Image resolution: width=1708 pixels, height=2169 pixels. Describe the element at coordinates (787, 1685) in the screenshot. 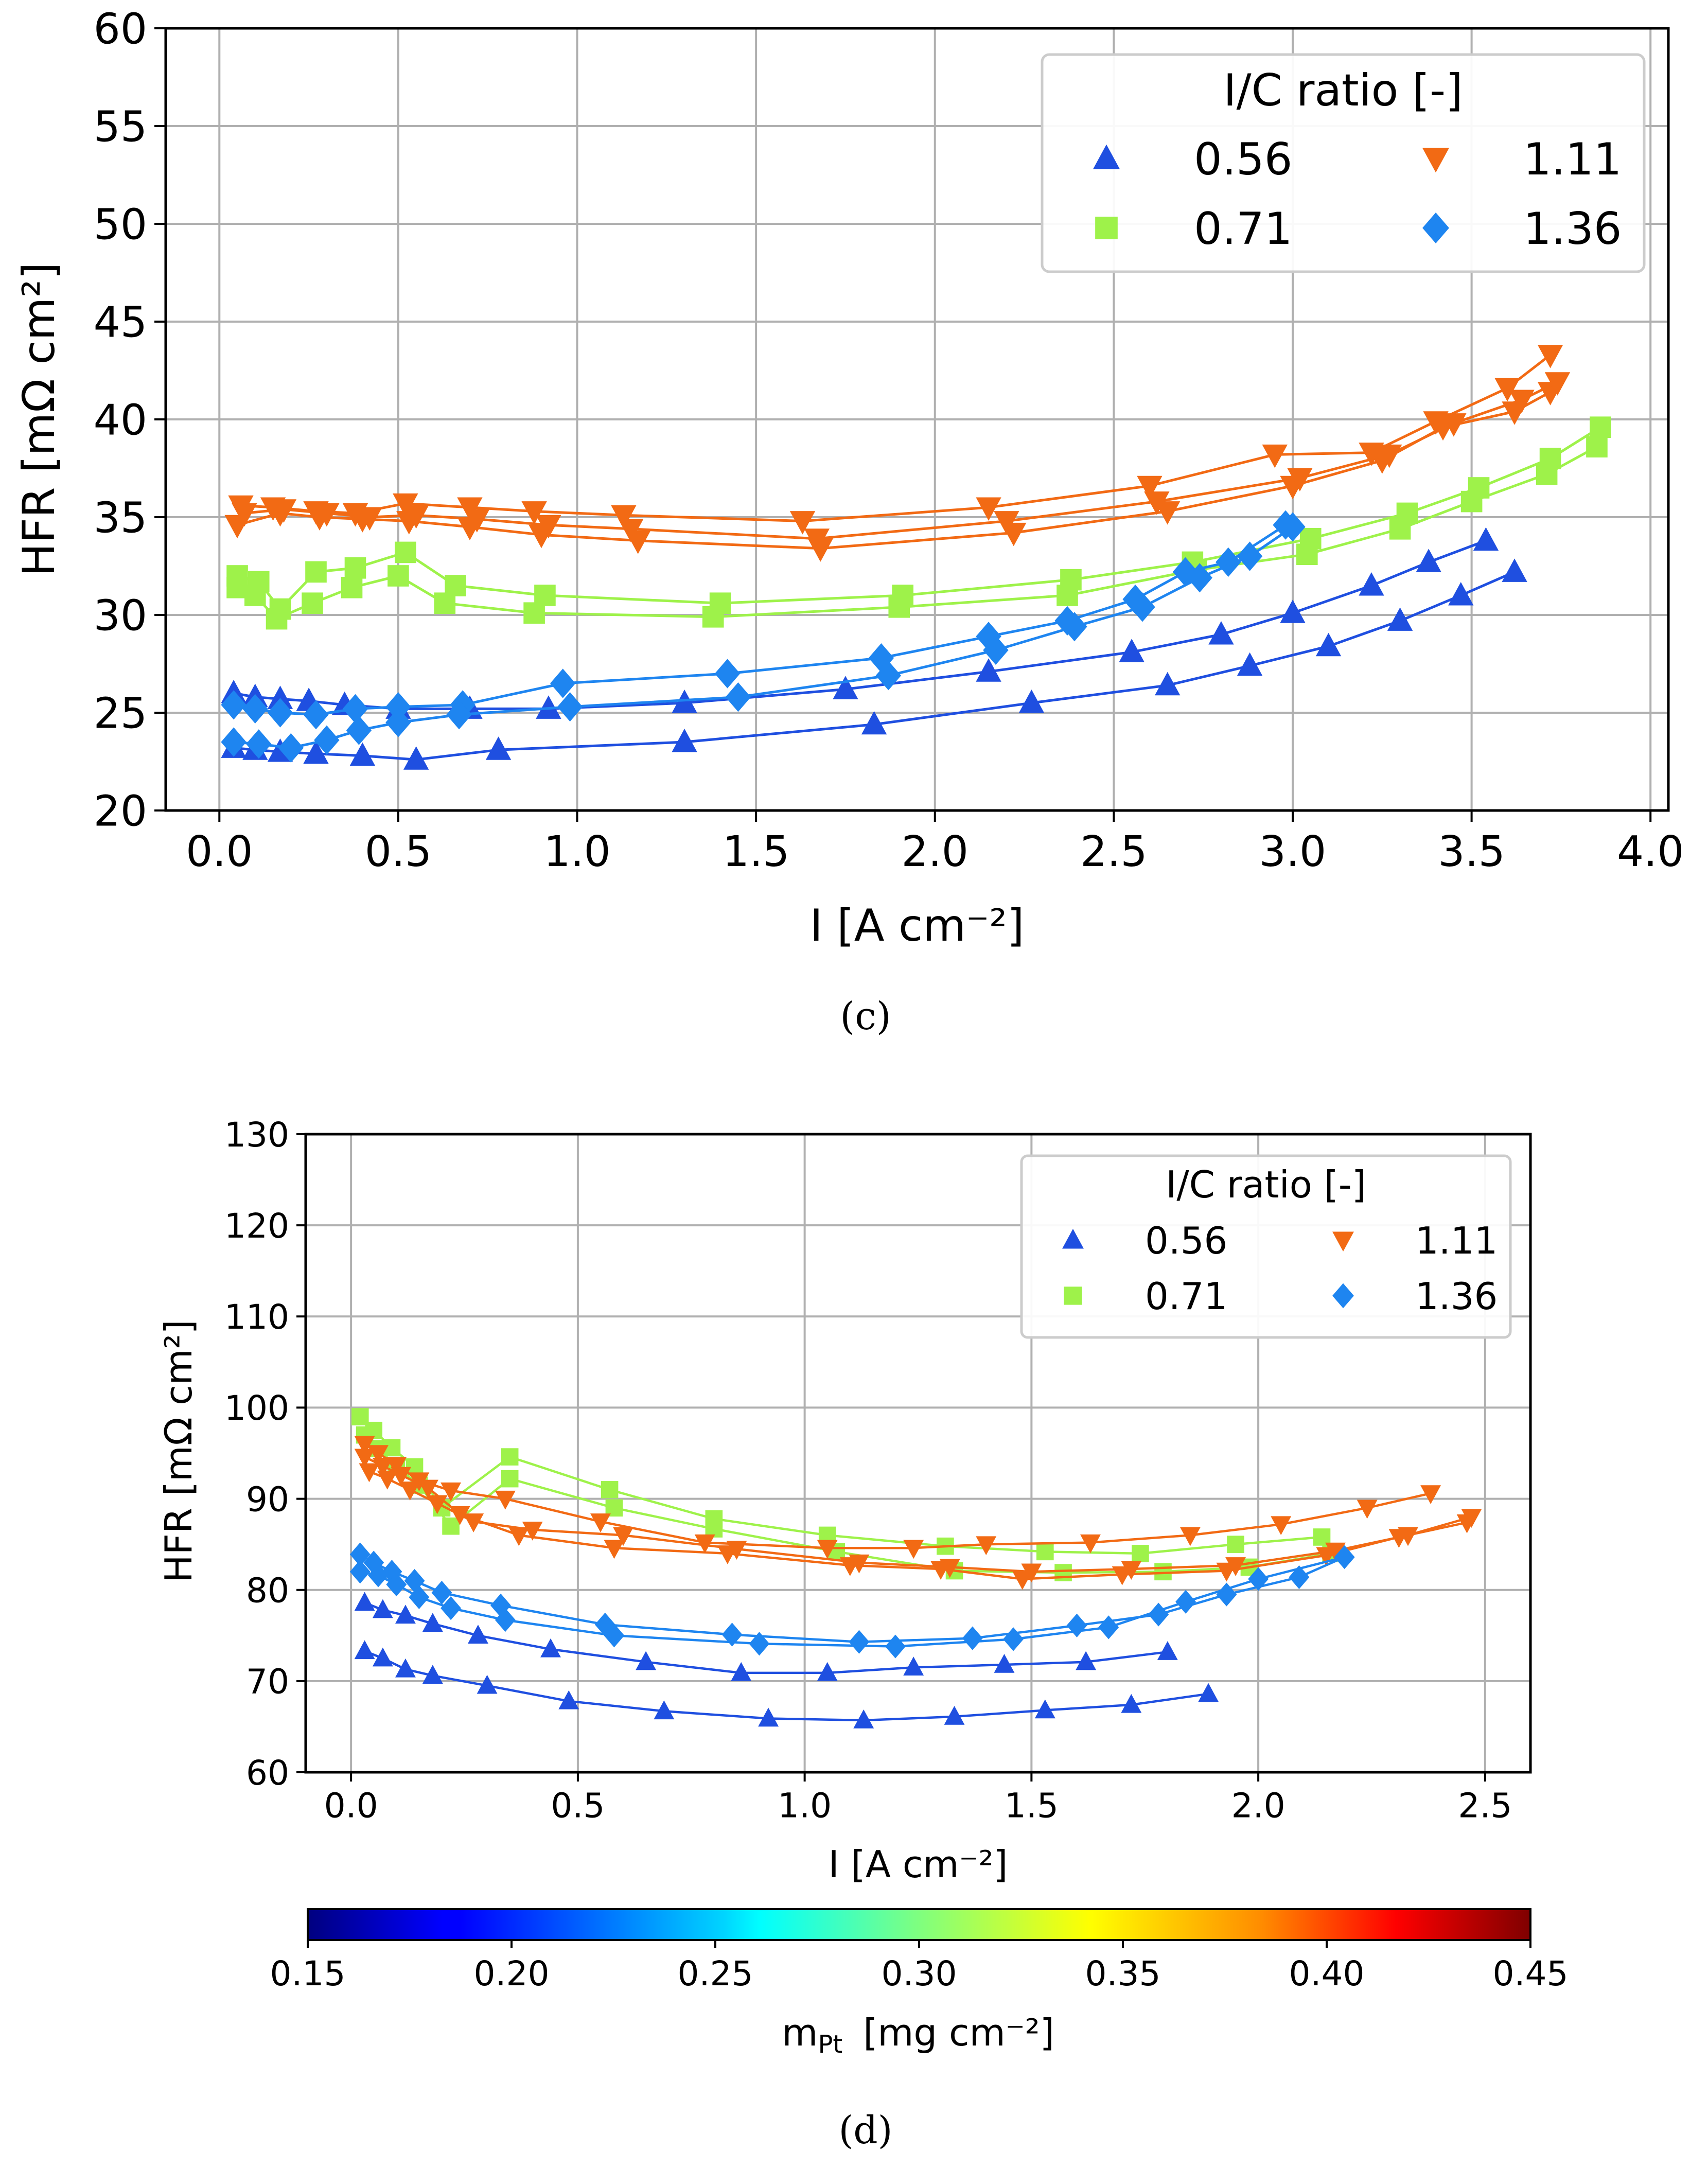

I see `series-0.56-1` at that location.